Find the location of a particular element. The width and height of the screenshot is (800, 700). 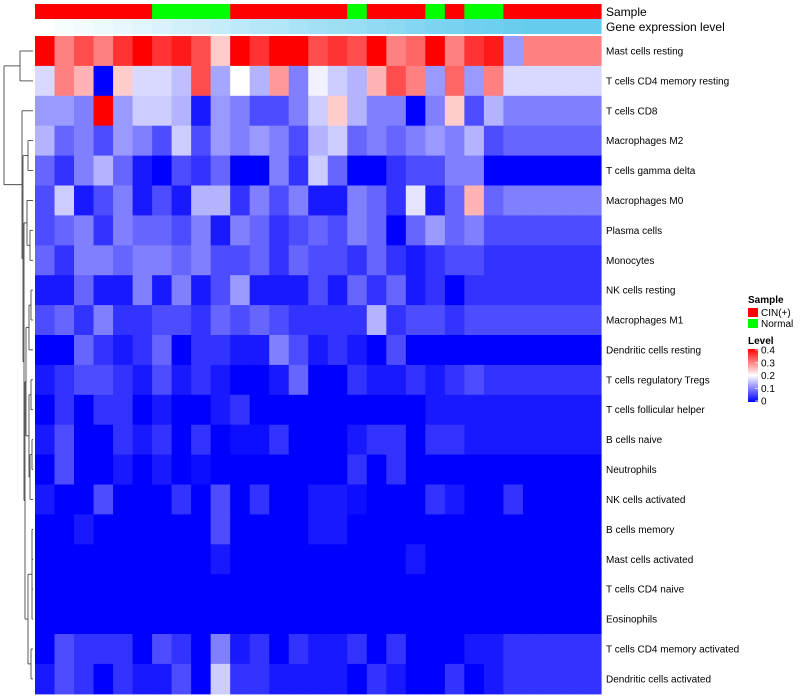

row-label: Plasma cells is located at coordinates (634, 231).